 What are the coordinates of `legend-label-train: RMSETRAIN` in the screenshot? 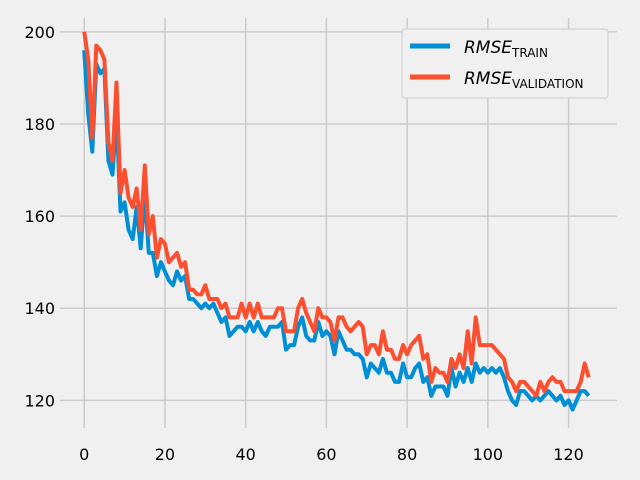 It's located at (506, 49).